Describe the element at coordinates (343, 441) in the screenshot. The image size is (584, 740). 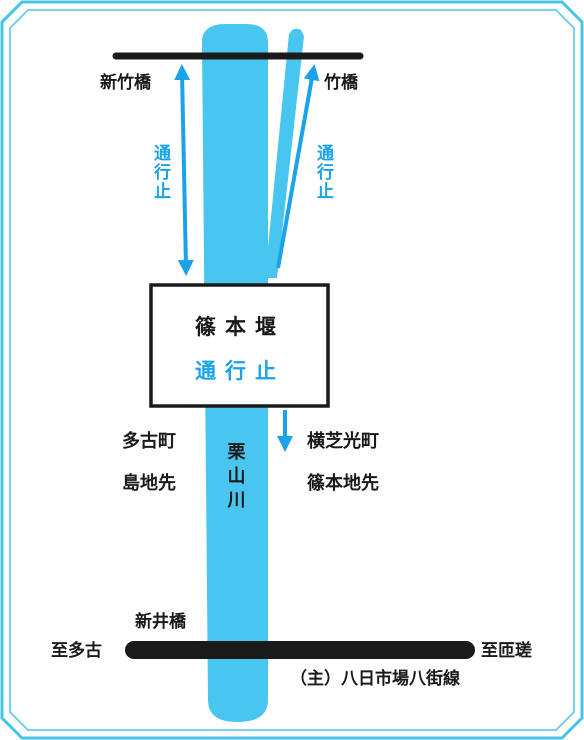
I see `label-yoko-line1: 横芝光町` at that location.